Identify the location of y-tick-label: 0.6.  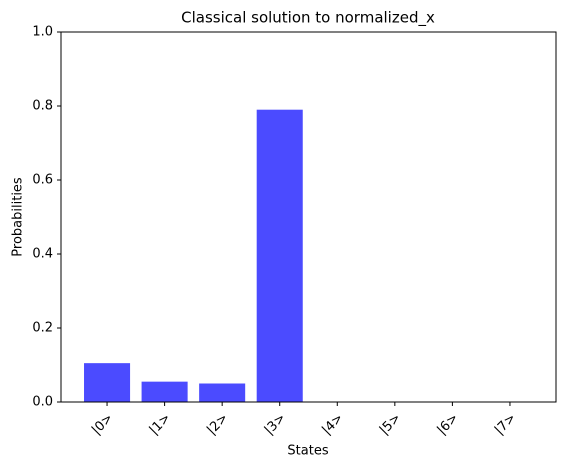
(42, 180).